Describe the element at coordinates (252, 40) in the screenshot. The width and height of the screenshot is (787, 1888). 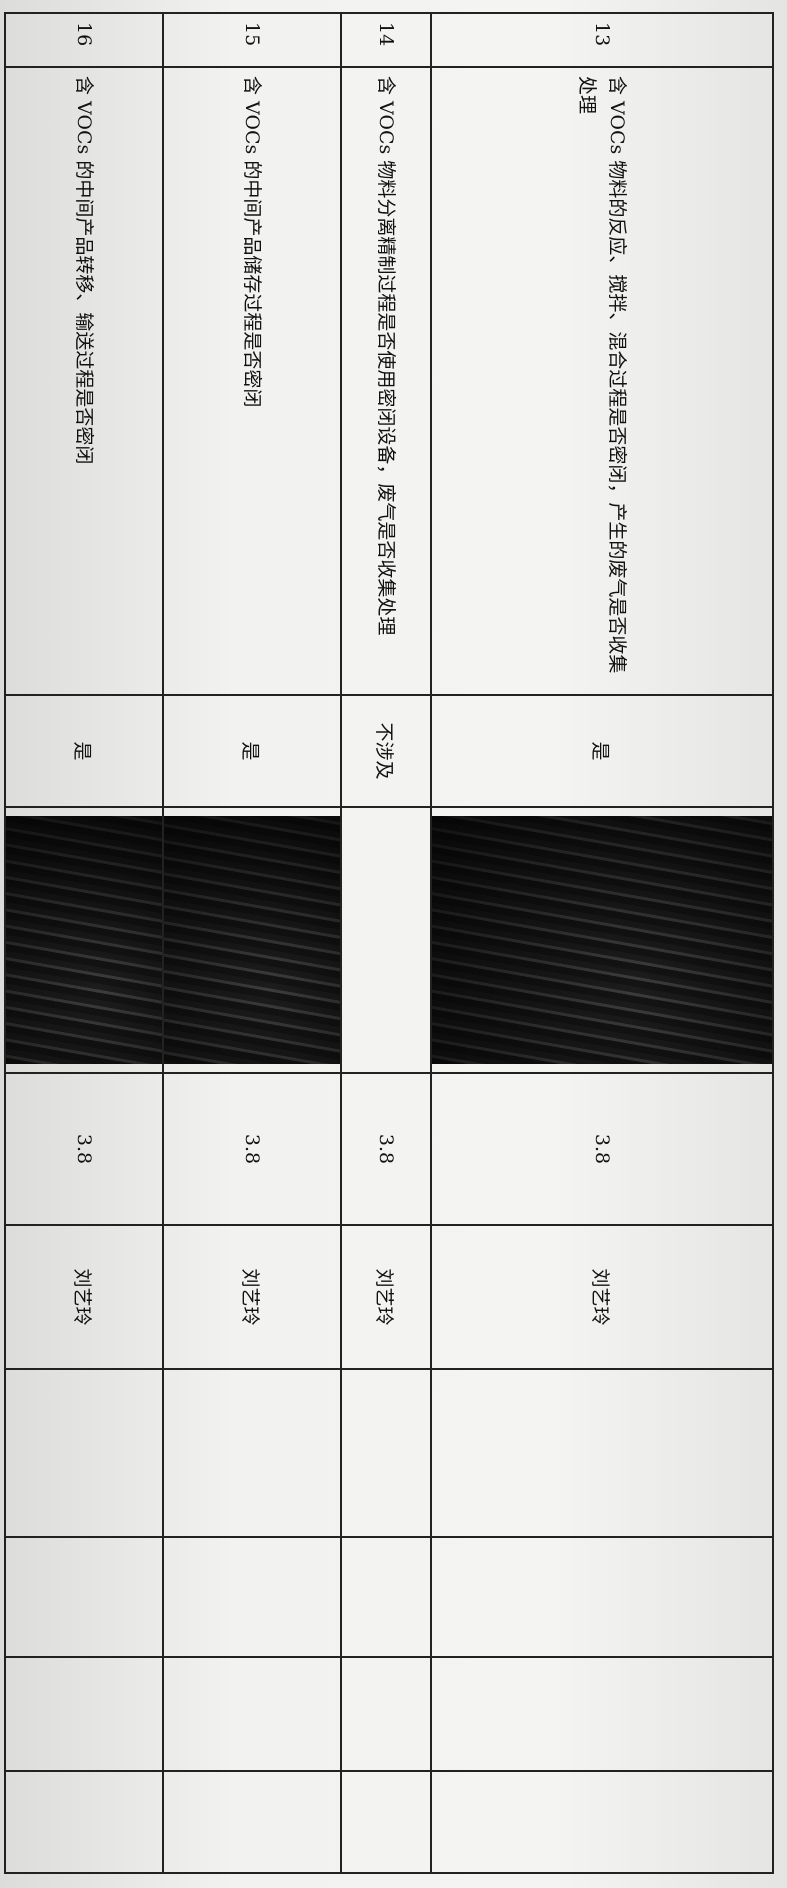
I see `row-number: 15` at that location.